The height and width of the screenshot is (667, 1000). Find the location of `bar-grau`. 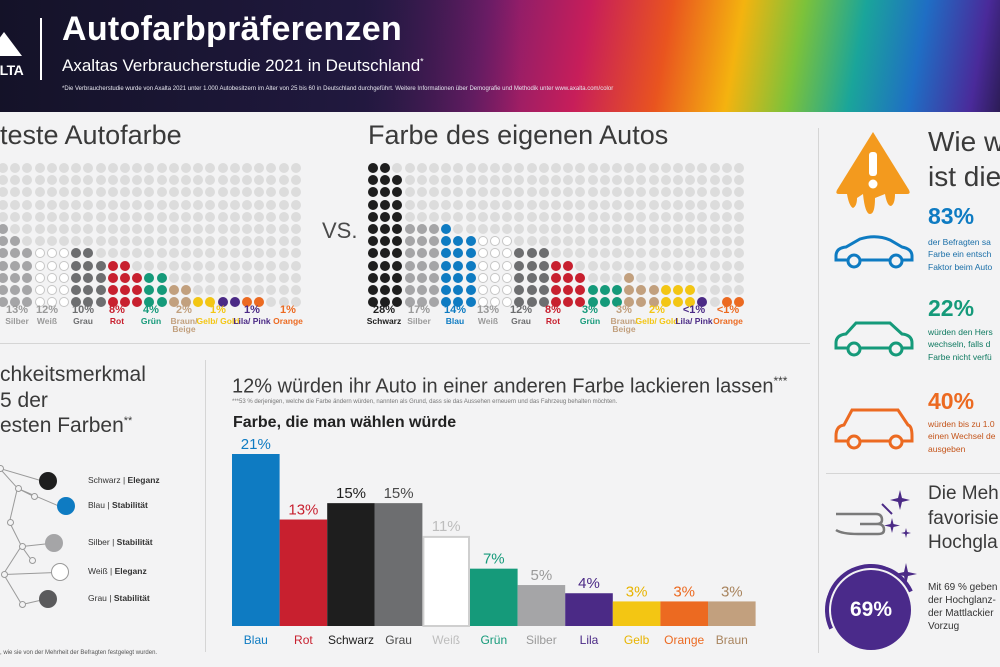

bar-grau is located at coordinates (398, 564).